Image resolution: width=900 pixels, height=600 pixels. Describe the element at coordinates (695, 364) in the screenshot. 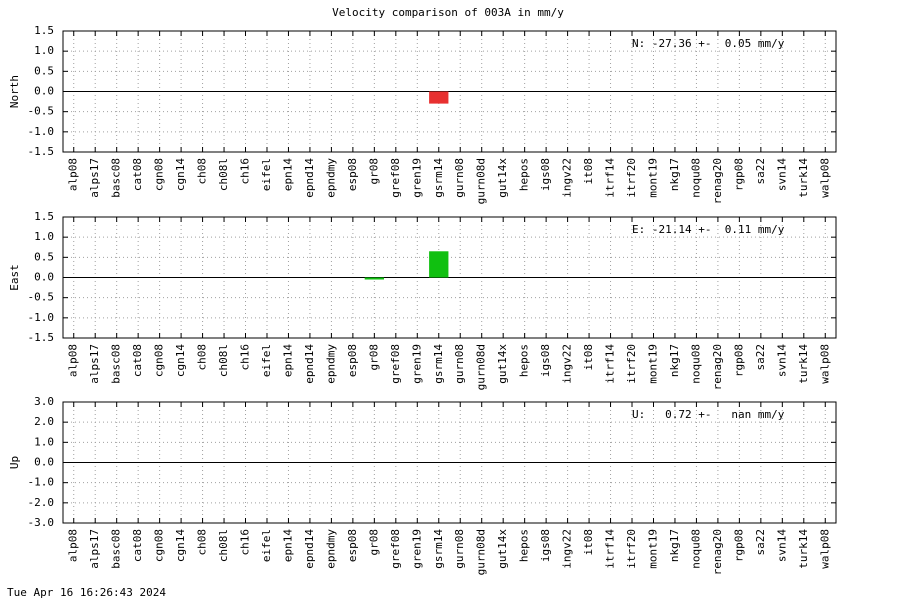

I see `x-tick-label: noqu08` at that location.